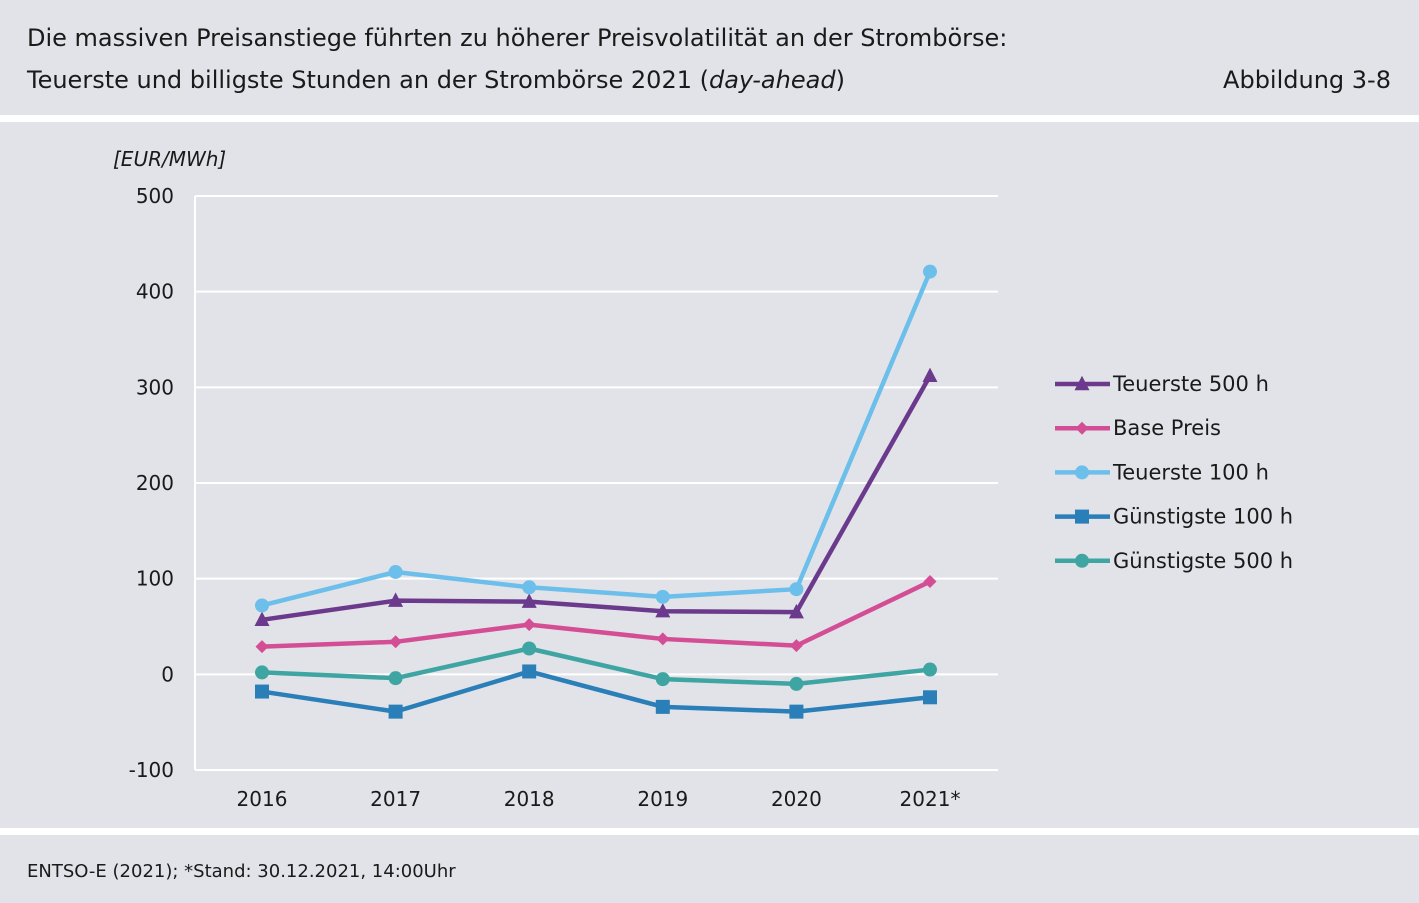 The image size is (1419, 903). I want to click on x-tick-label: 2021*, so click(930, 799).